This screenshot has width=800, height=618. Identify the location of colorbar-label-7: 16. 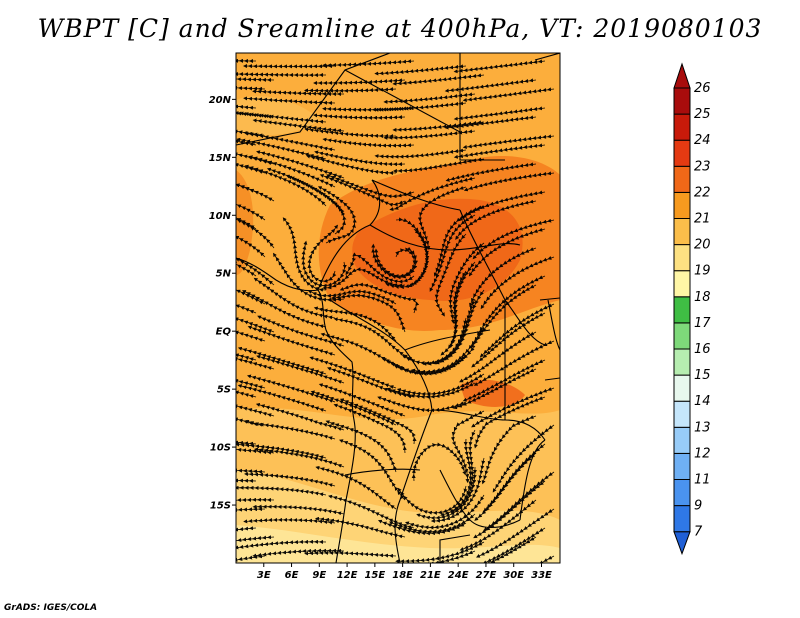
(702, 349).